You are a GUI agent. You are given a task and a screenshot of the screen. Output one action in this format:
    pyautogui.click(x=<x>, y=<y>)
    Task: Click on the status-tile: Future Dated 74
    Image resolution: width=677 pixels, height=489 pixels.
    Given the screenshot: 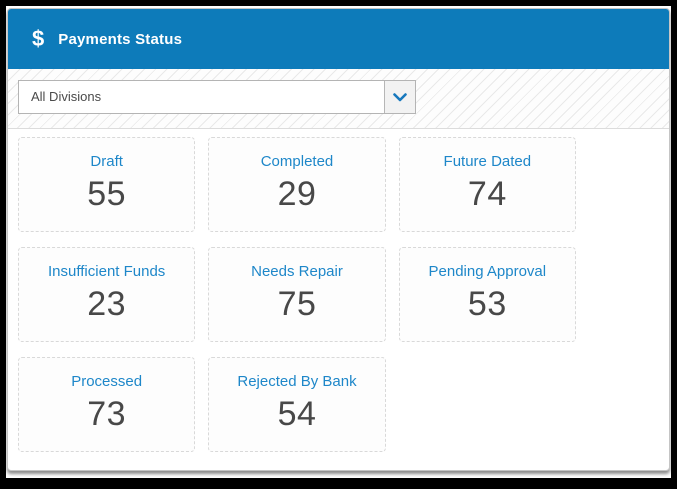 What is the action you would take?
    pyautogui.click(x=487, y=184)
    